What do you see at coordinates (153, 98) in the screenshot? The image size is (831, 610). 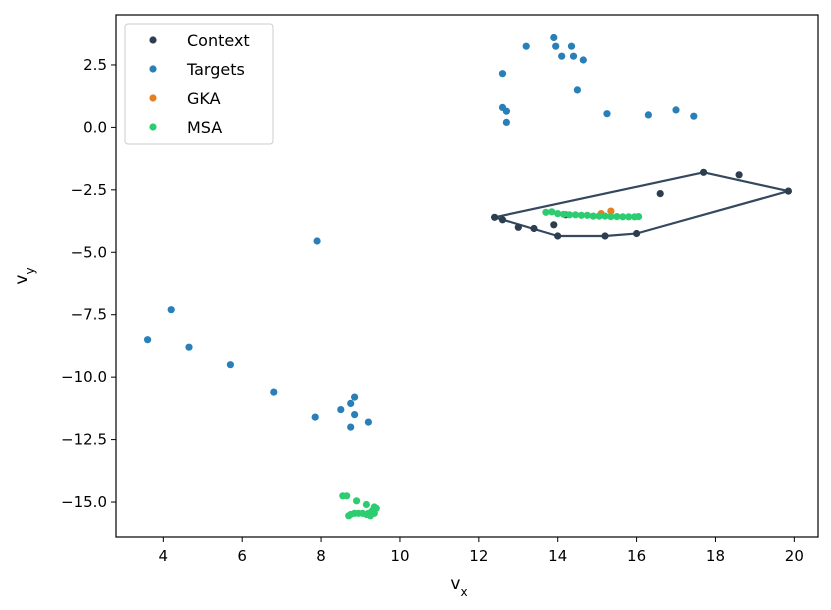 I see `legend-marker-gka` at bounding box center [153, 98].